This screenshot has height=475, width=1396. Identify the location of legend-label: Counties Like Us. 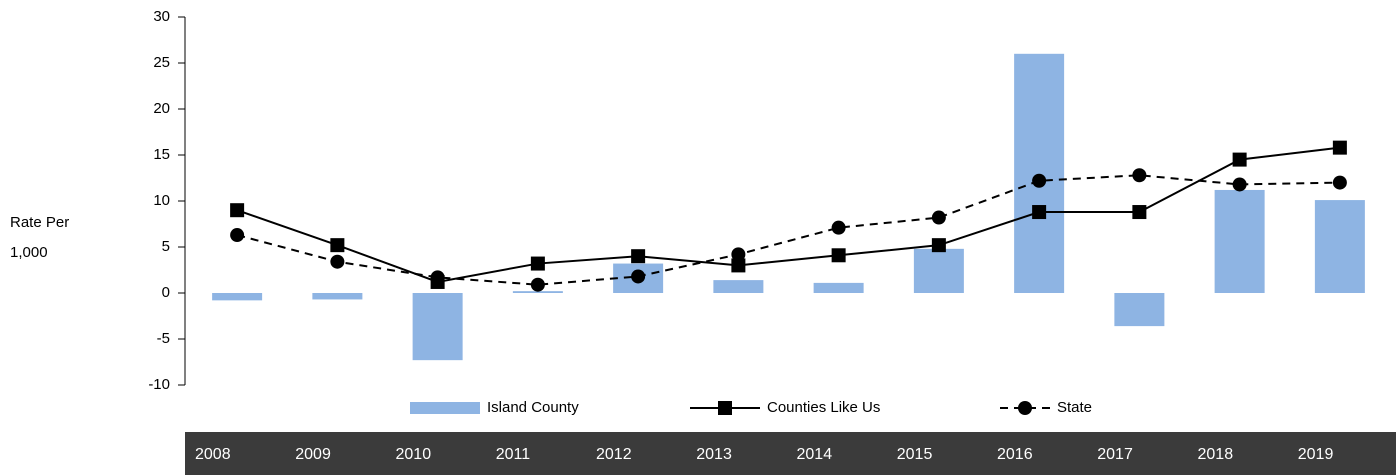
(823, 407).